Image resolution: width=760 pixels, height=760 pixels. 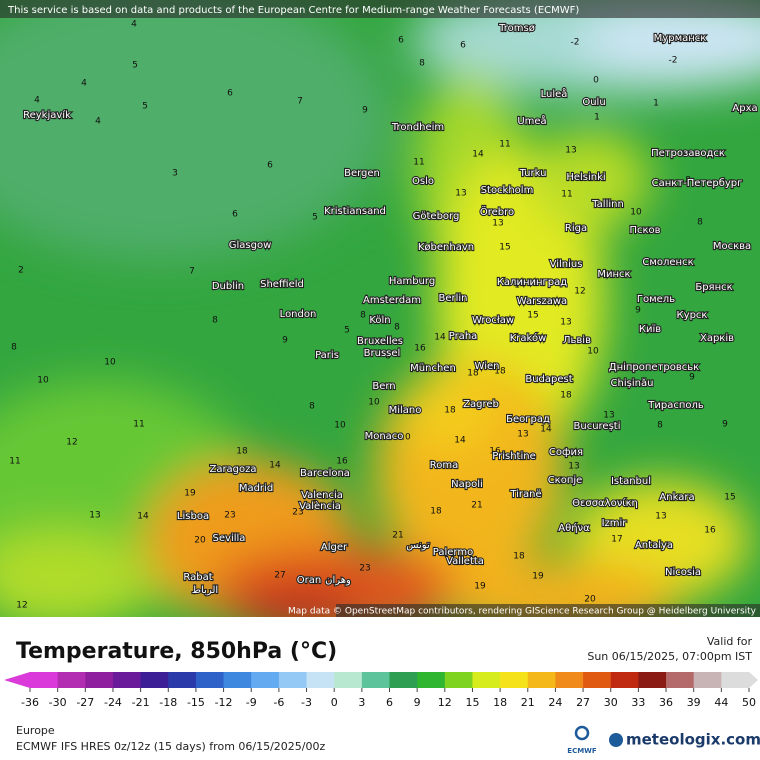 I want to click on city-label: Hamburg, so click(x=412, y=281).